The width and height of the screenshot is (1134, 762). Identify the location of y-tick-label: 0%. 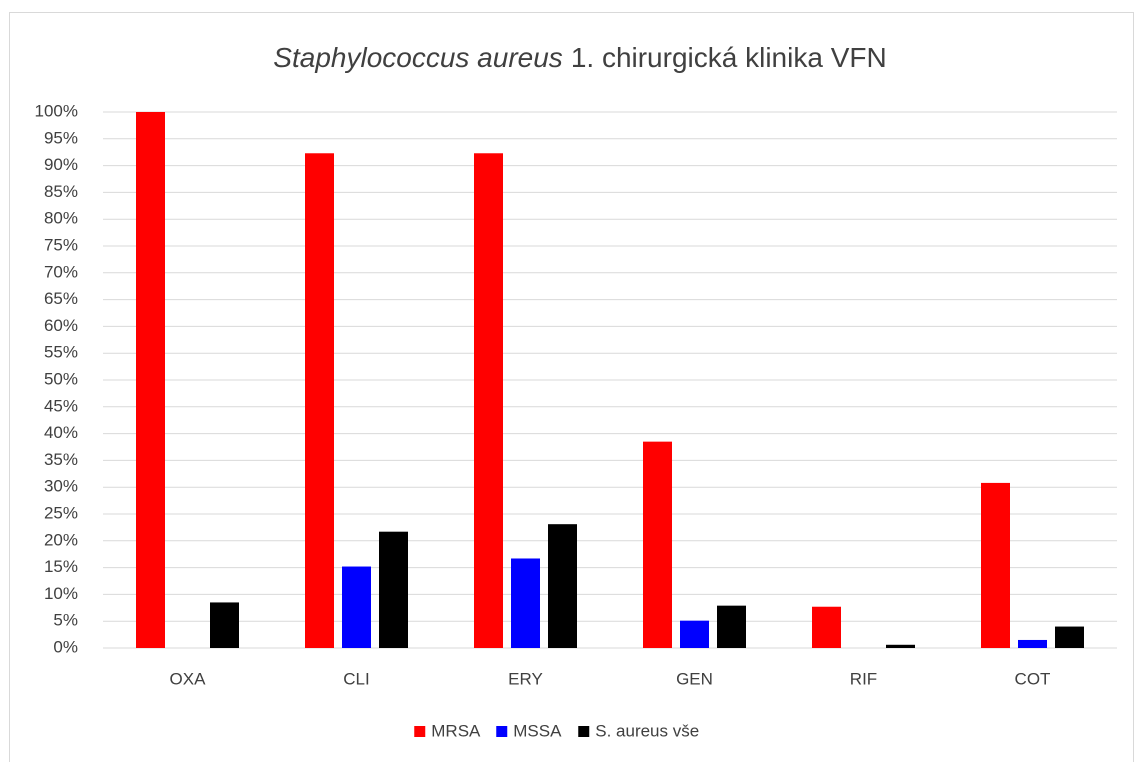
(65, 646).